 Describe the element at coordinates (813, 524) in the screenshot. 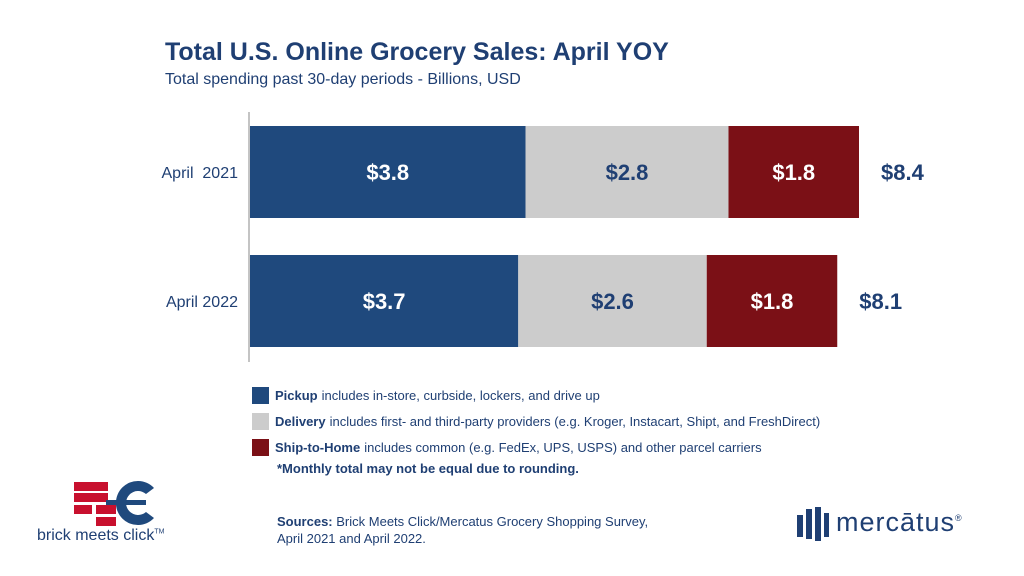

I see `mercatus-logo-icon` at that location.